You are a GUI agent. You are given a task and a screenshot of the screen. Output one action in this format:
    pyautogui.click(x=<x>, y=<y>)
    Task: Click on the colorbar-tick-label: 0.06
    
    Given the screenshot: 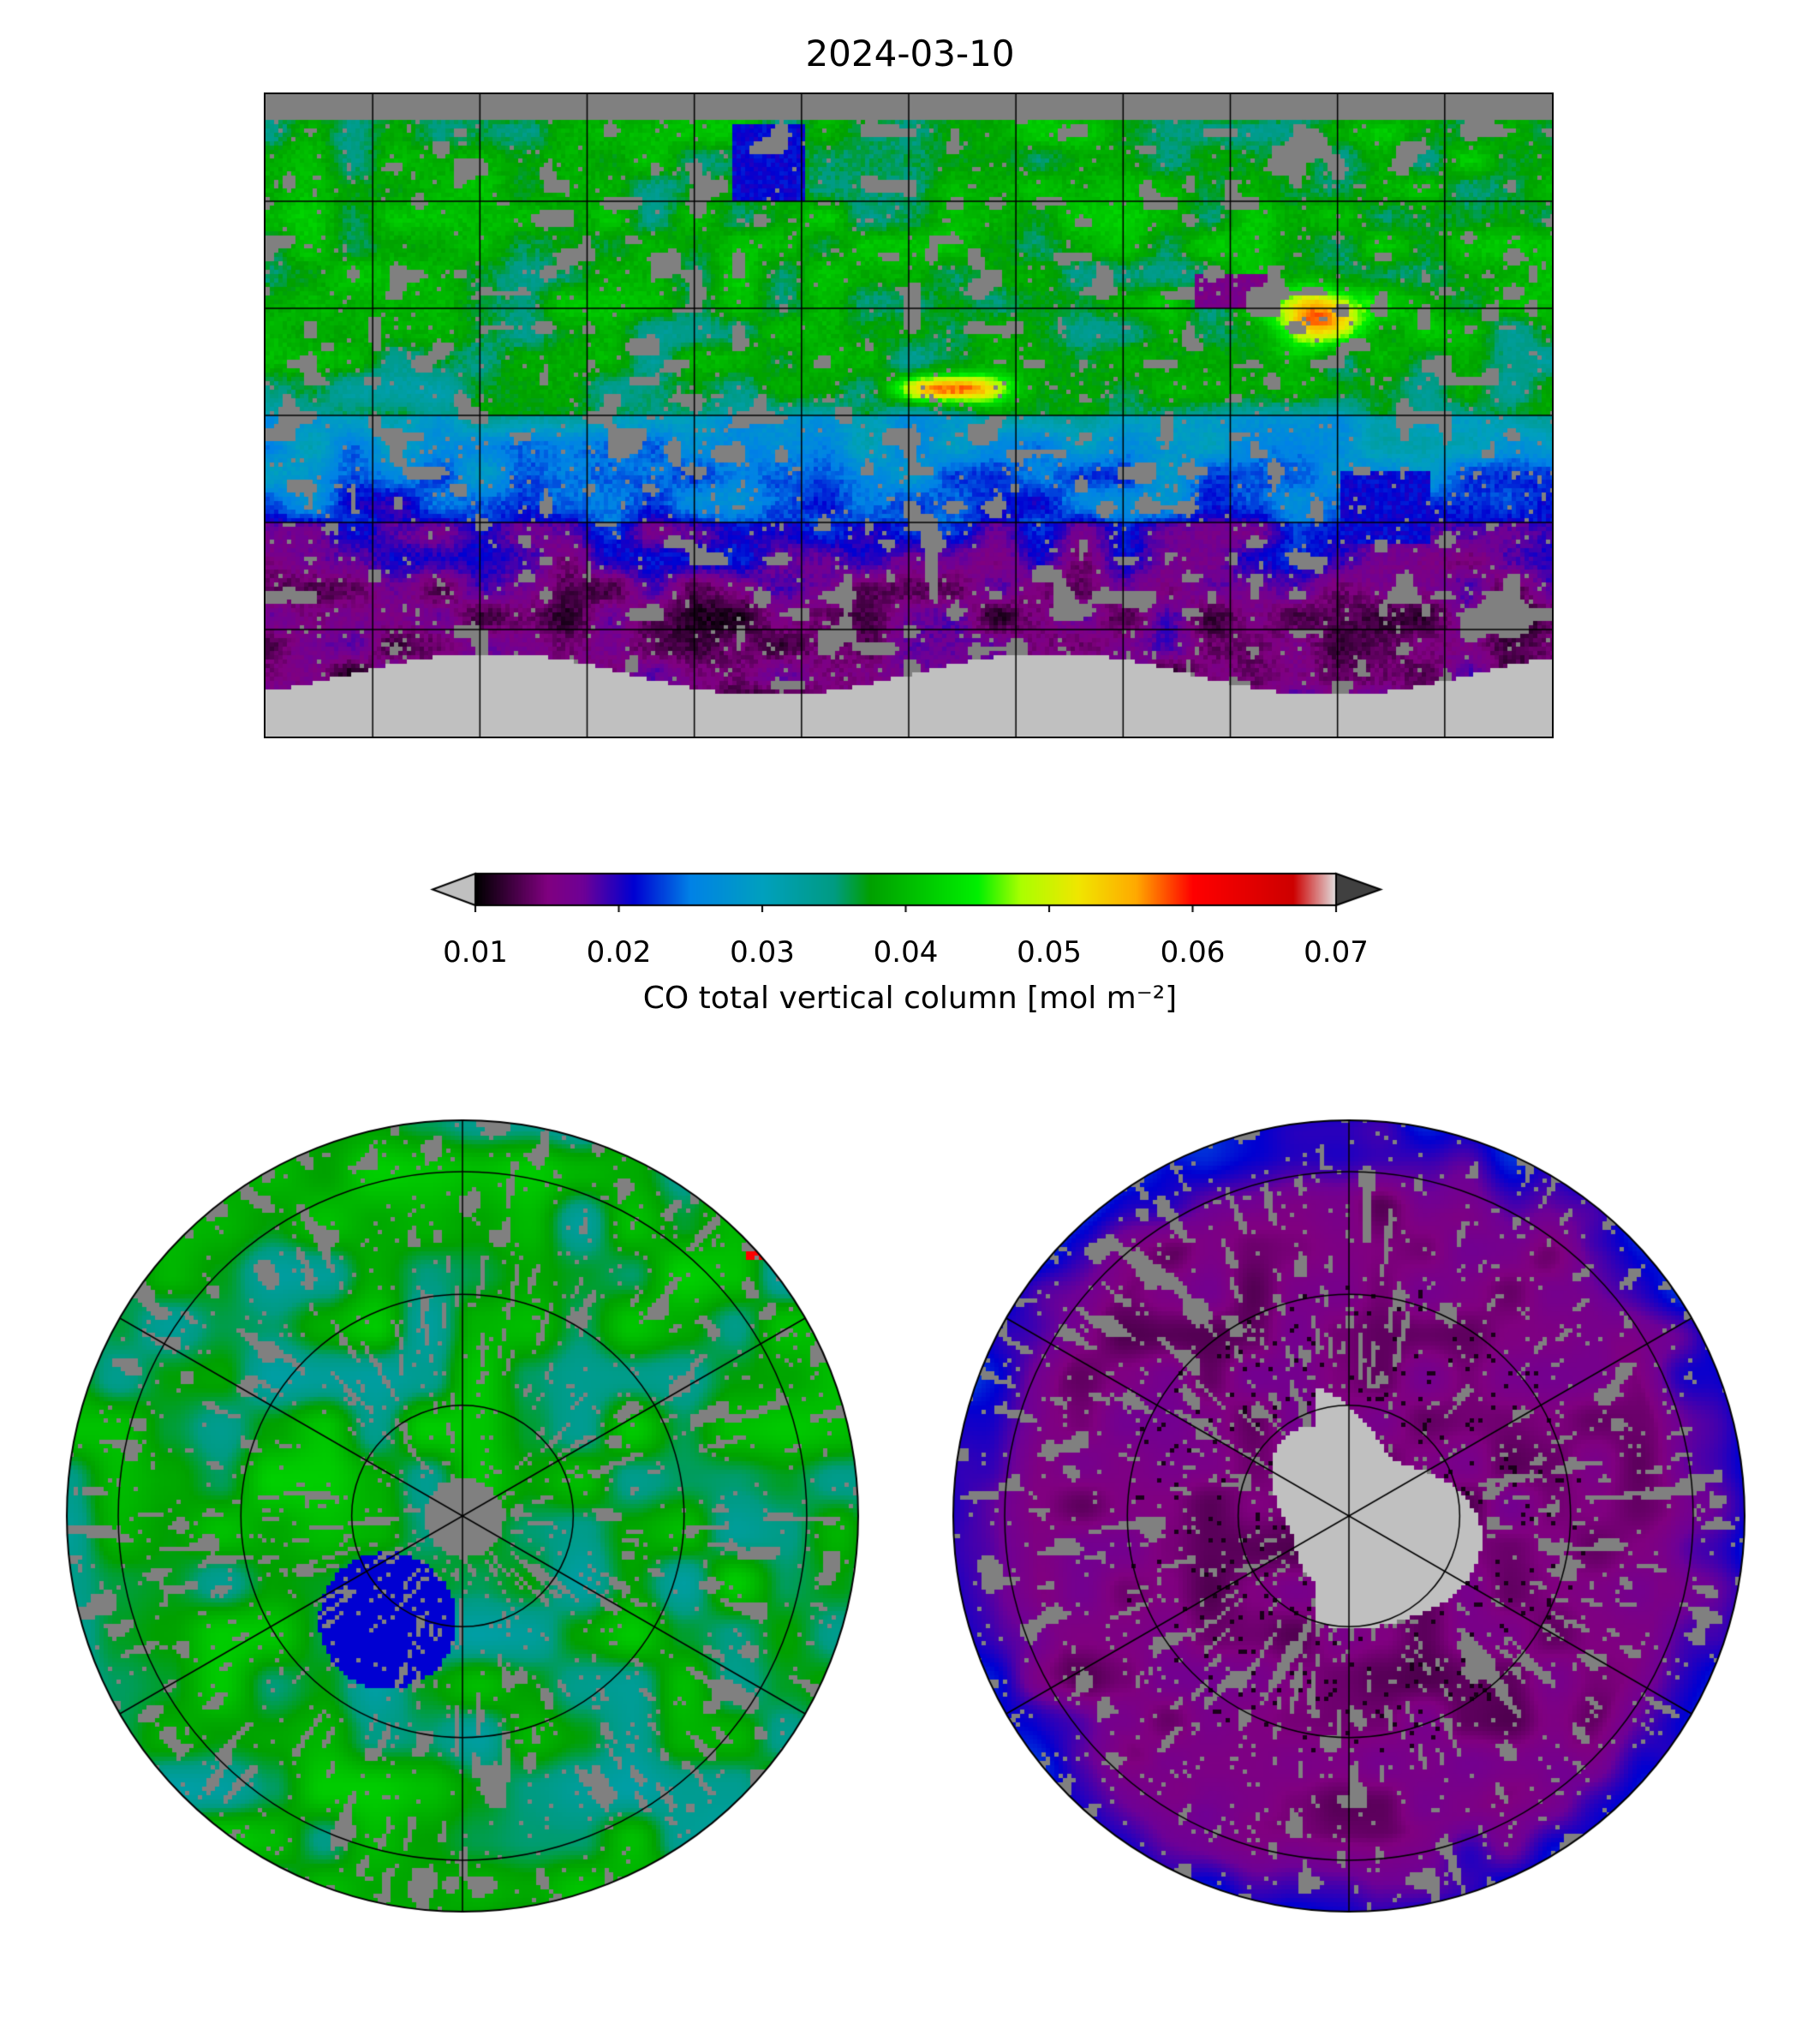 What is the action you would take?
    pyautogui.click(x=1193, y=953)
    